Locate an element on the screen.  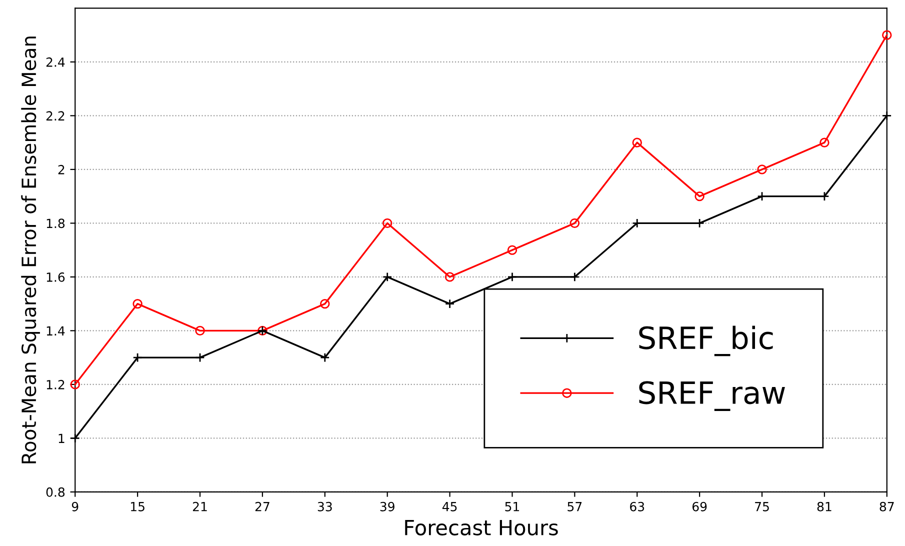
x-tick-label: 9 is located at coordinates (75, 507).